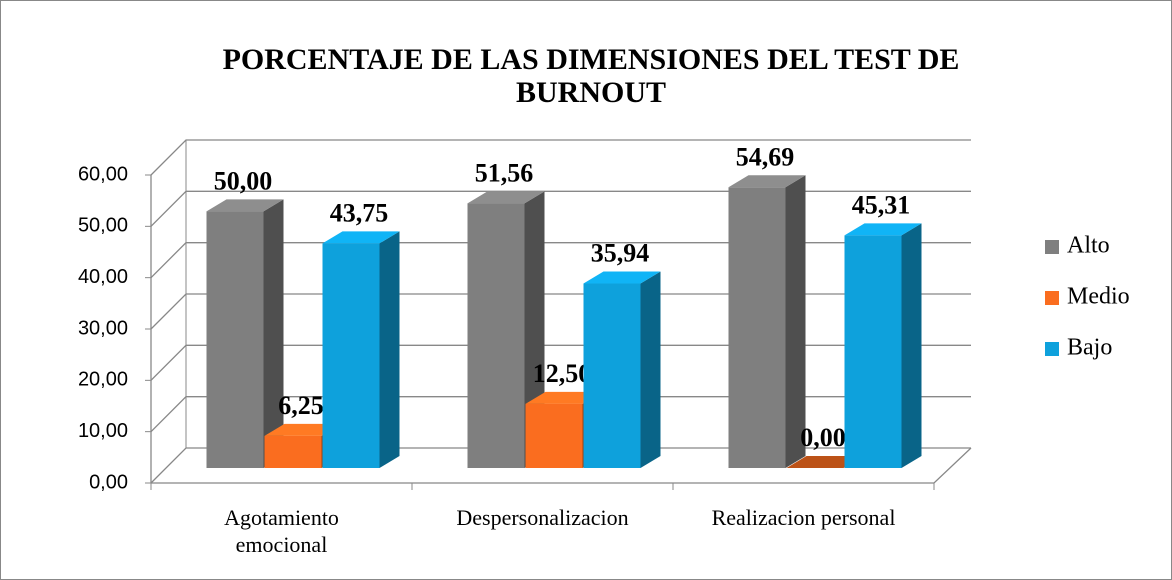 The height and width of the screenshot is (580, 1172). Describe the element at coordinates (359, 212) in the screenshot. I see `value-label: 43,75` at that location.